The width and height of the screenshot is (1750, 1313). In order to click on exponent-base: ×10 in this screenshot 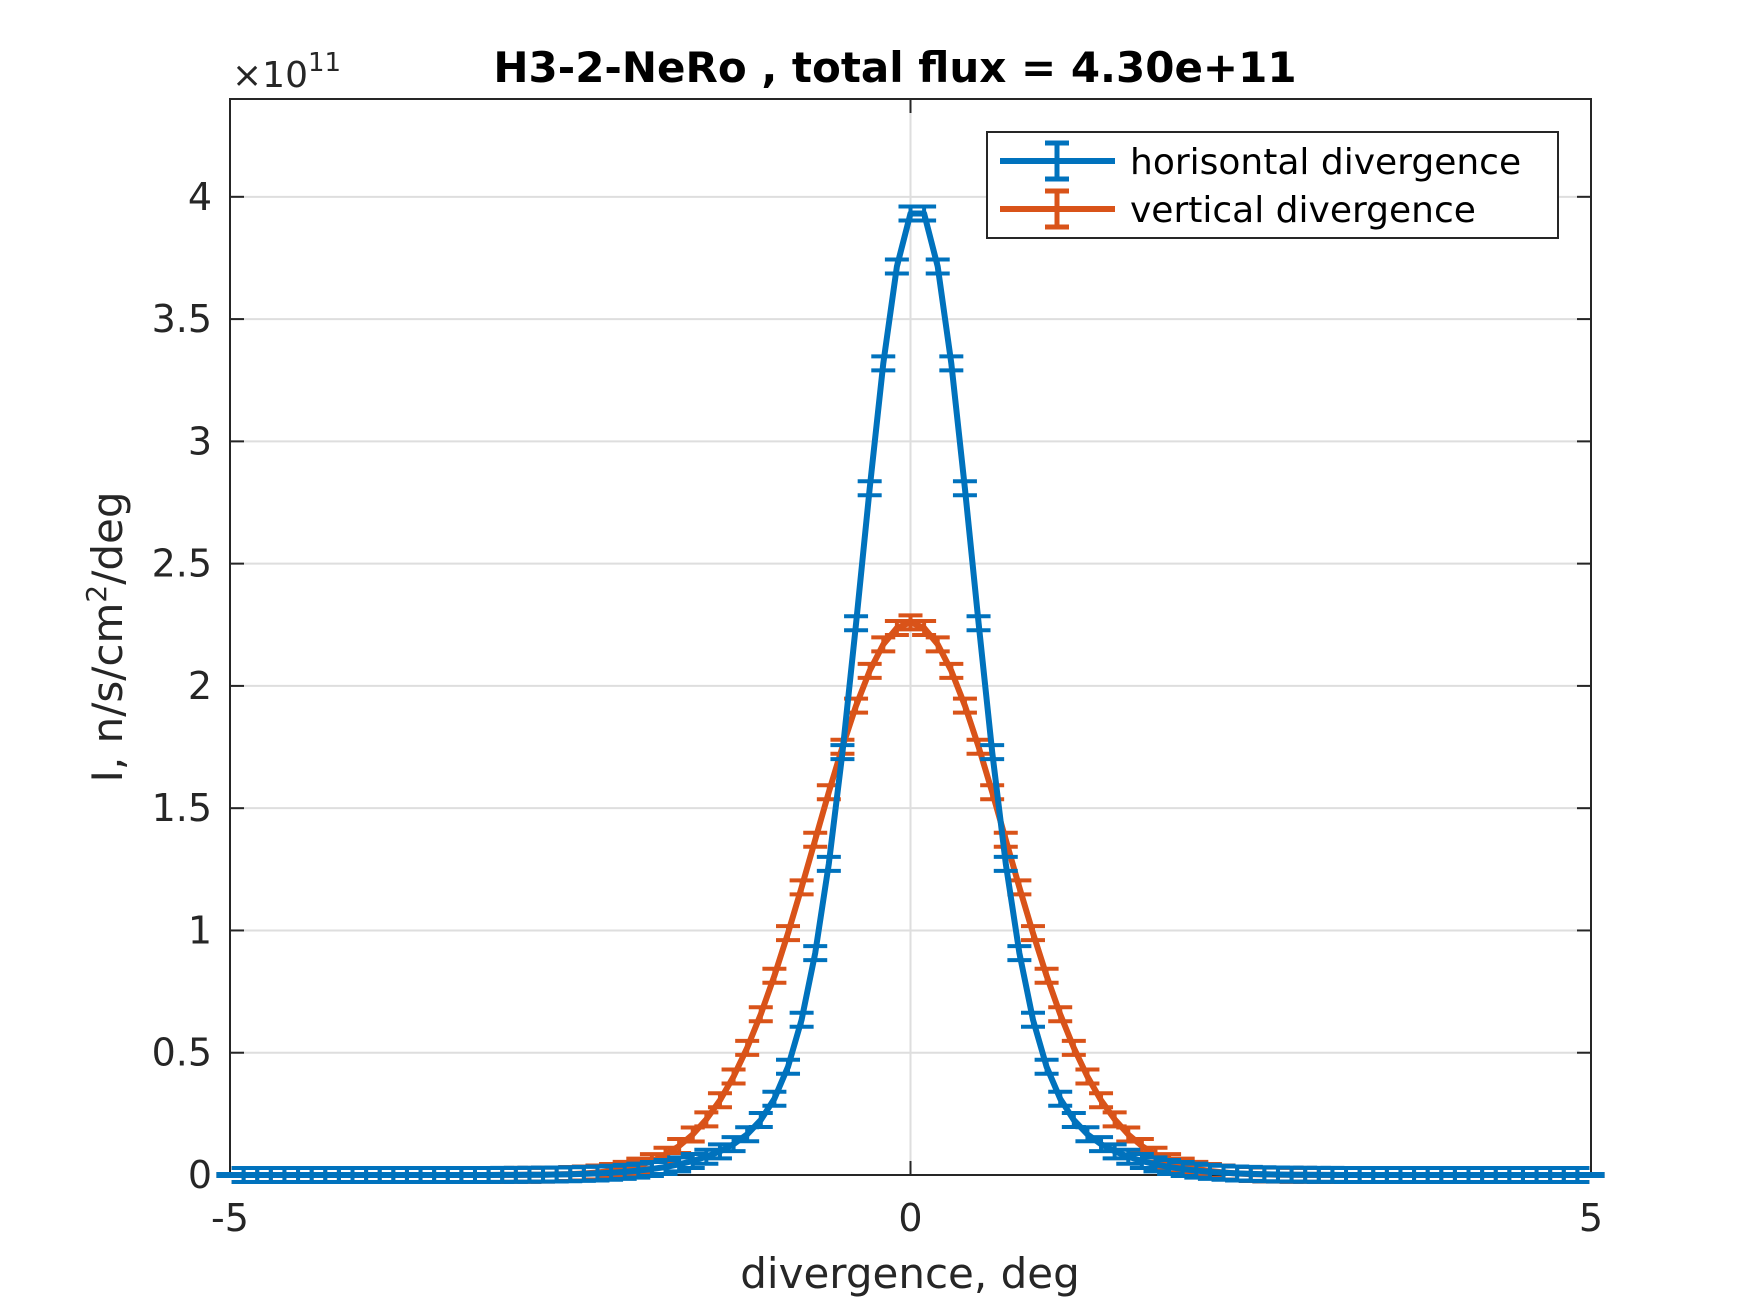, I will do `click(270, 75)`.